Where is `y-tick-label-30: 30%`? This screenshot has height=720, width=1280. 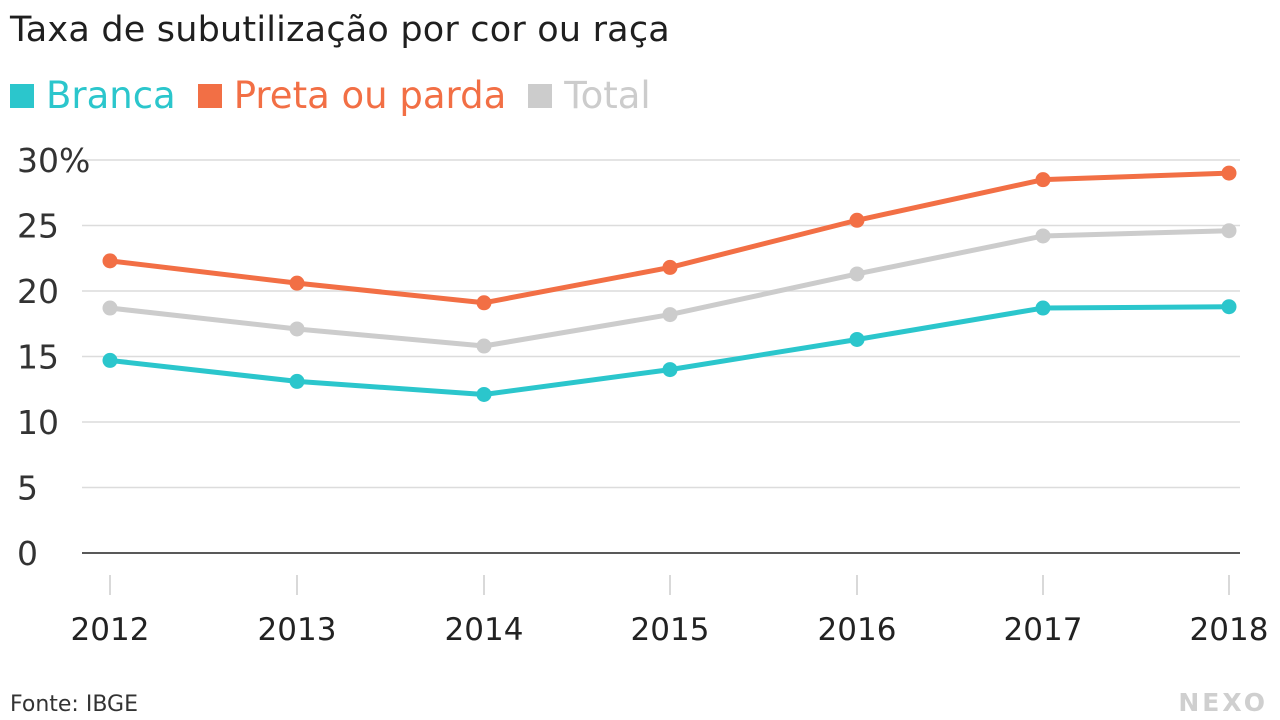
y-tick-label-30: 30% is located at coordinates (53, 160).